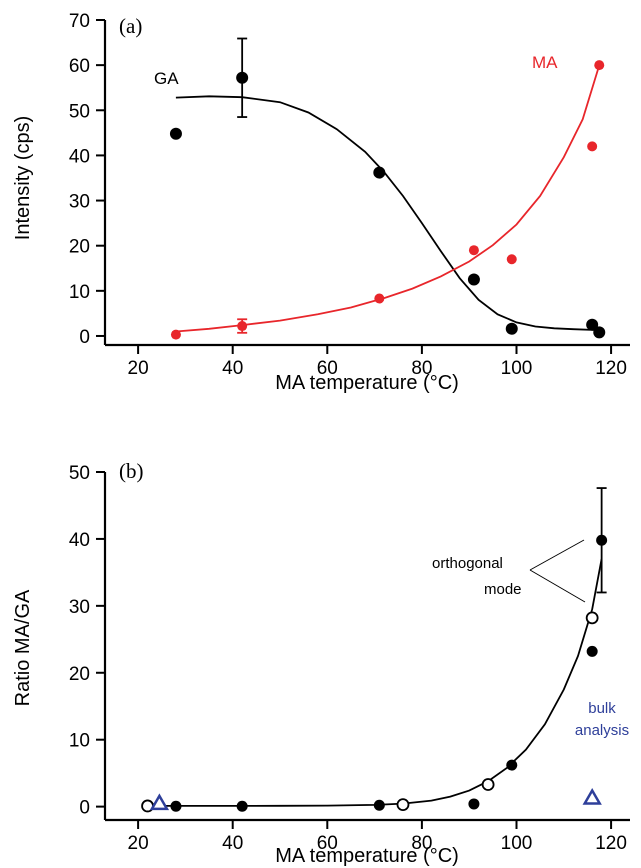  What do you see at coordinates (545, 62) in the screenshot?
I see `ma-series-label: MA` at bounding box center [545, 62].